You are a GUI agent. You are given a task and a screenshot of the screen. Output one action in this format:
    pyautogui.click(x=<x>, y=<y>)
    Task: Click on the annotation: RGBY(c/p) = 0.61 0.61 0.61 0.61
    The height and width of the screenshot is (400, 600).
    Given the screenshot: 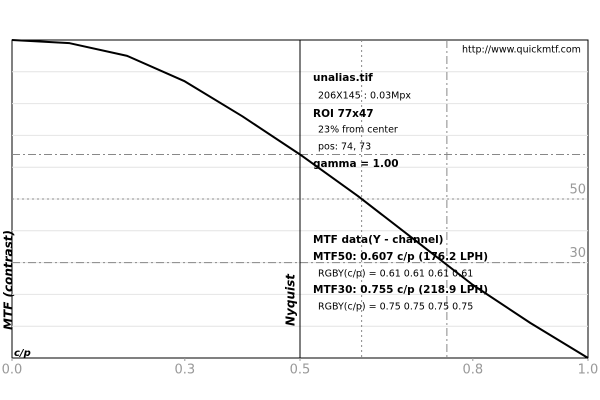 What is the action you would take?
    pyautogui.click(x=395, y=274)
    